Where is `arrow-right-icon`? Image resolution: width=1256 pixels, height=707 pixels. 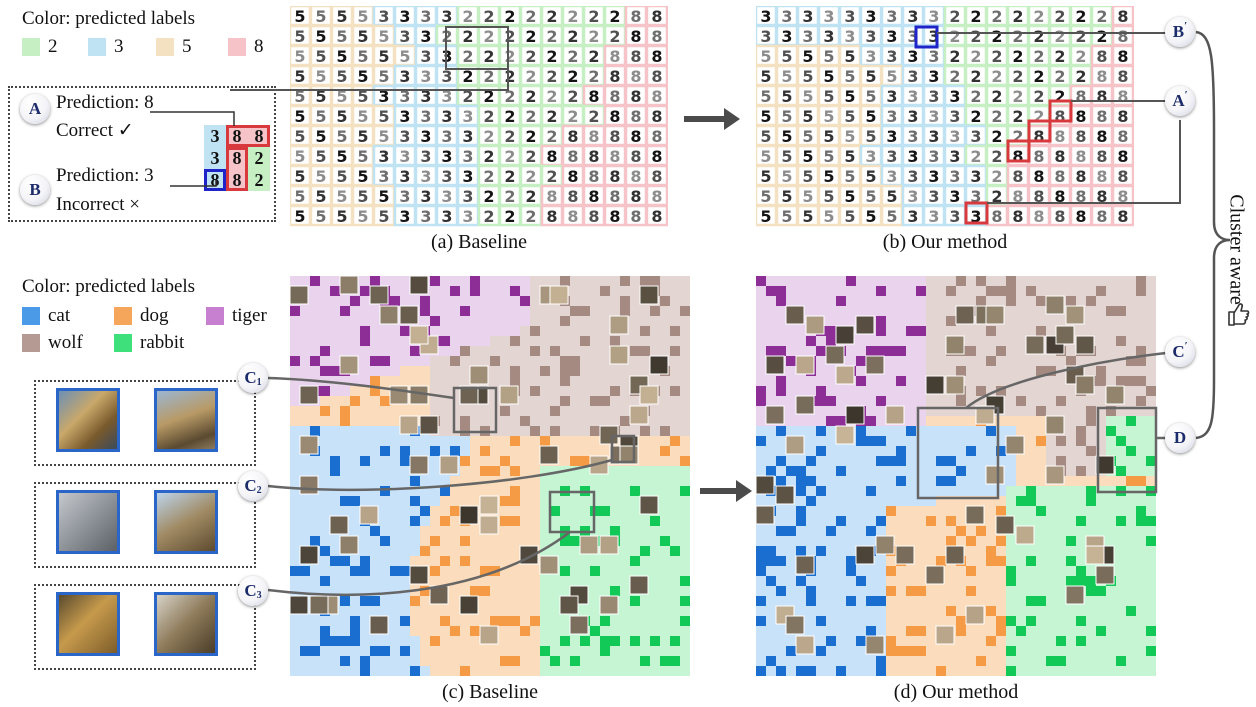
arrow-right-icon is located at coordinates (712, 119).